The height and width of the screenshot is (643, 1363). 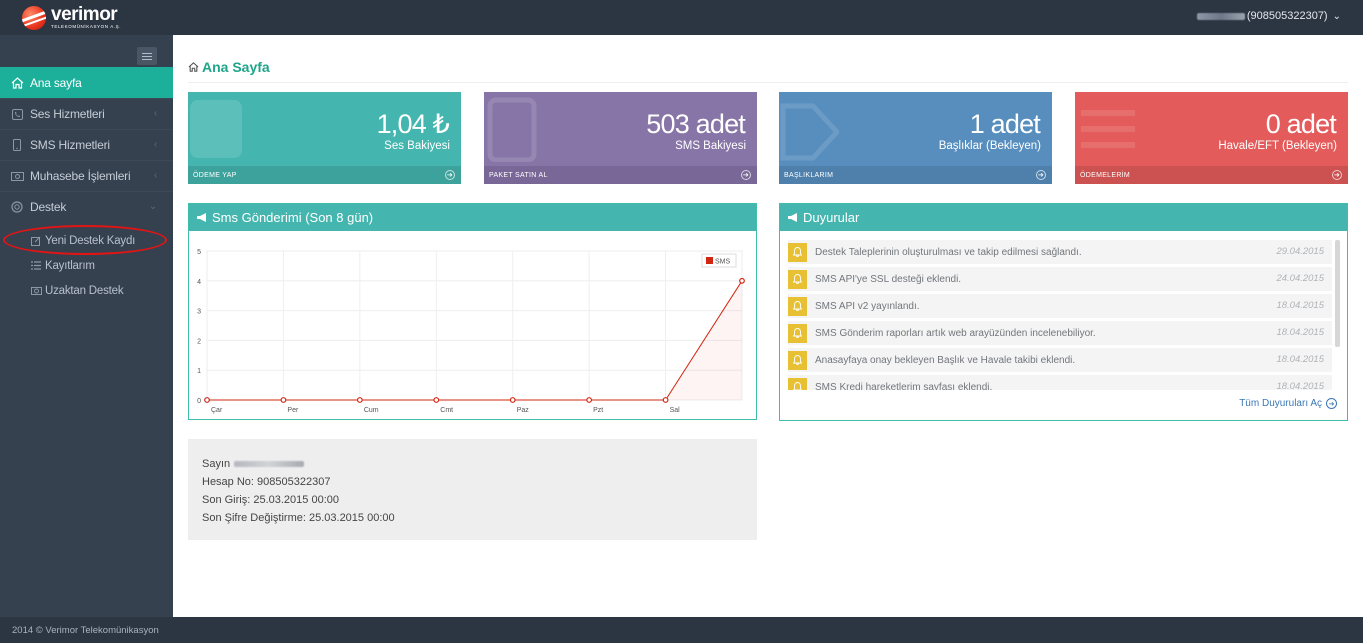 What do you see at coordinates (793, 217) in the screenshot?
I see `megaphone-icon` at bounding box center [793, 217].